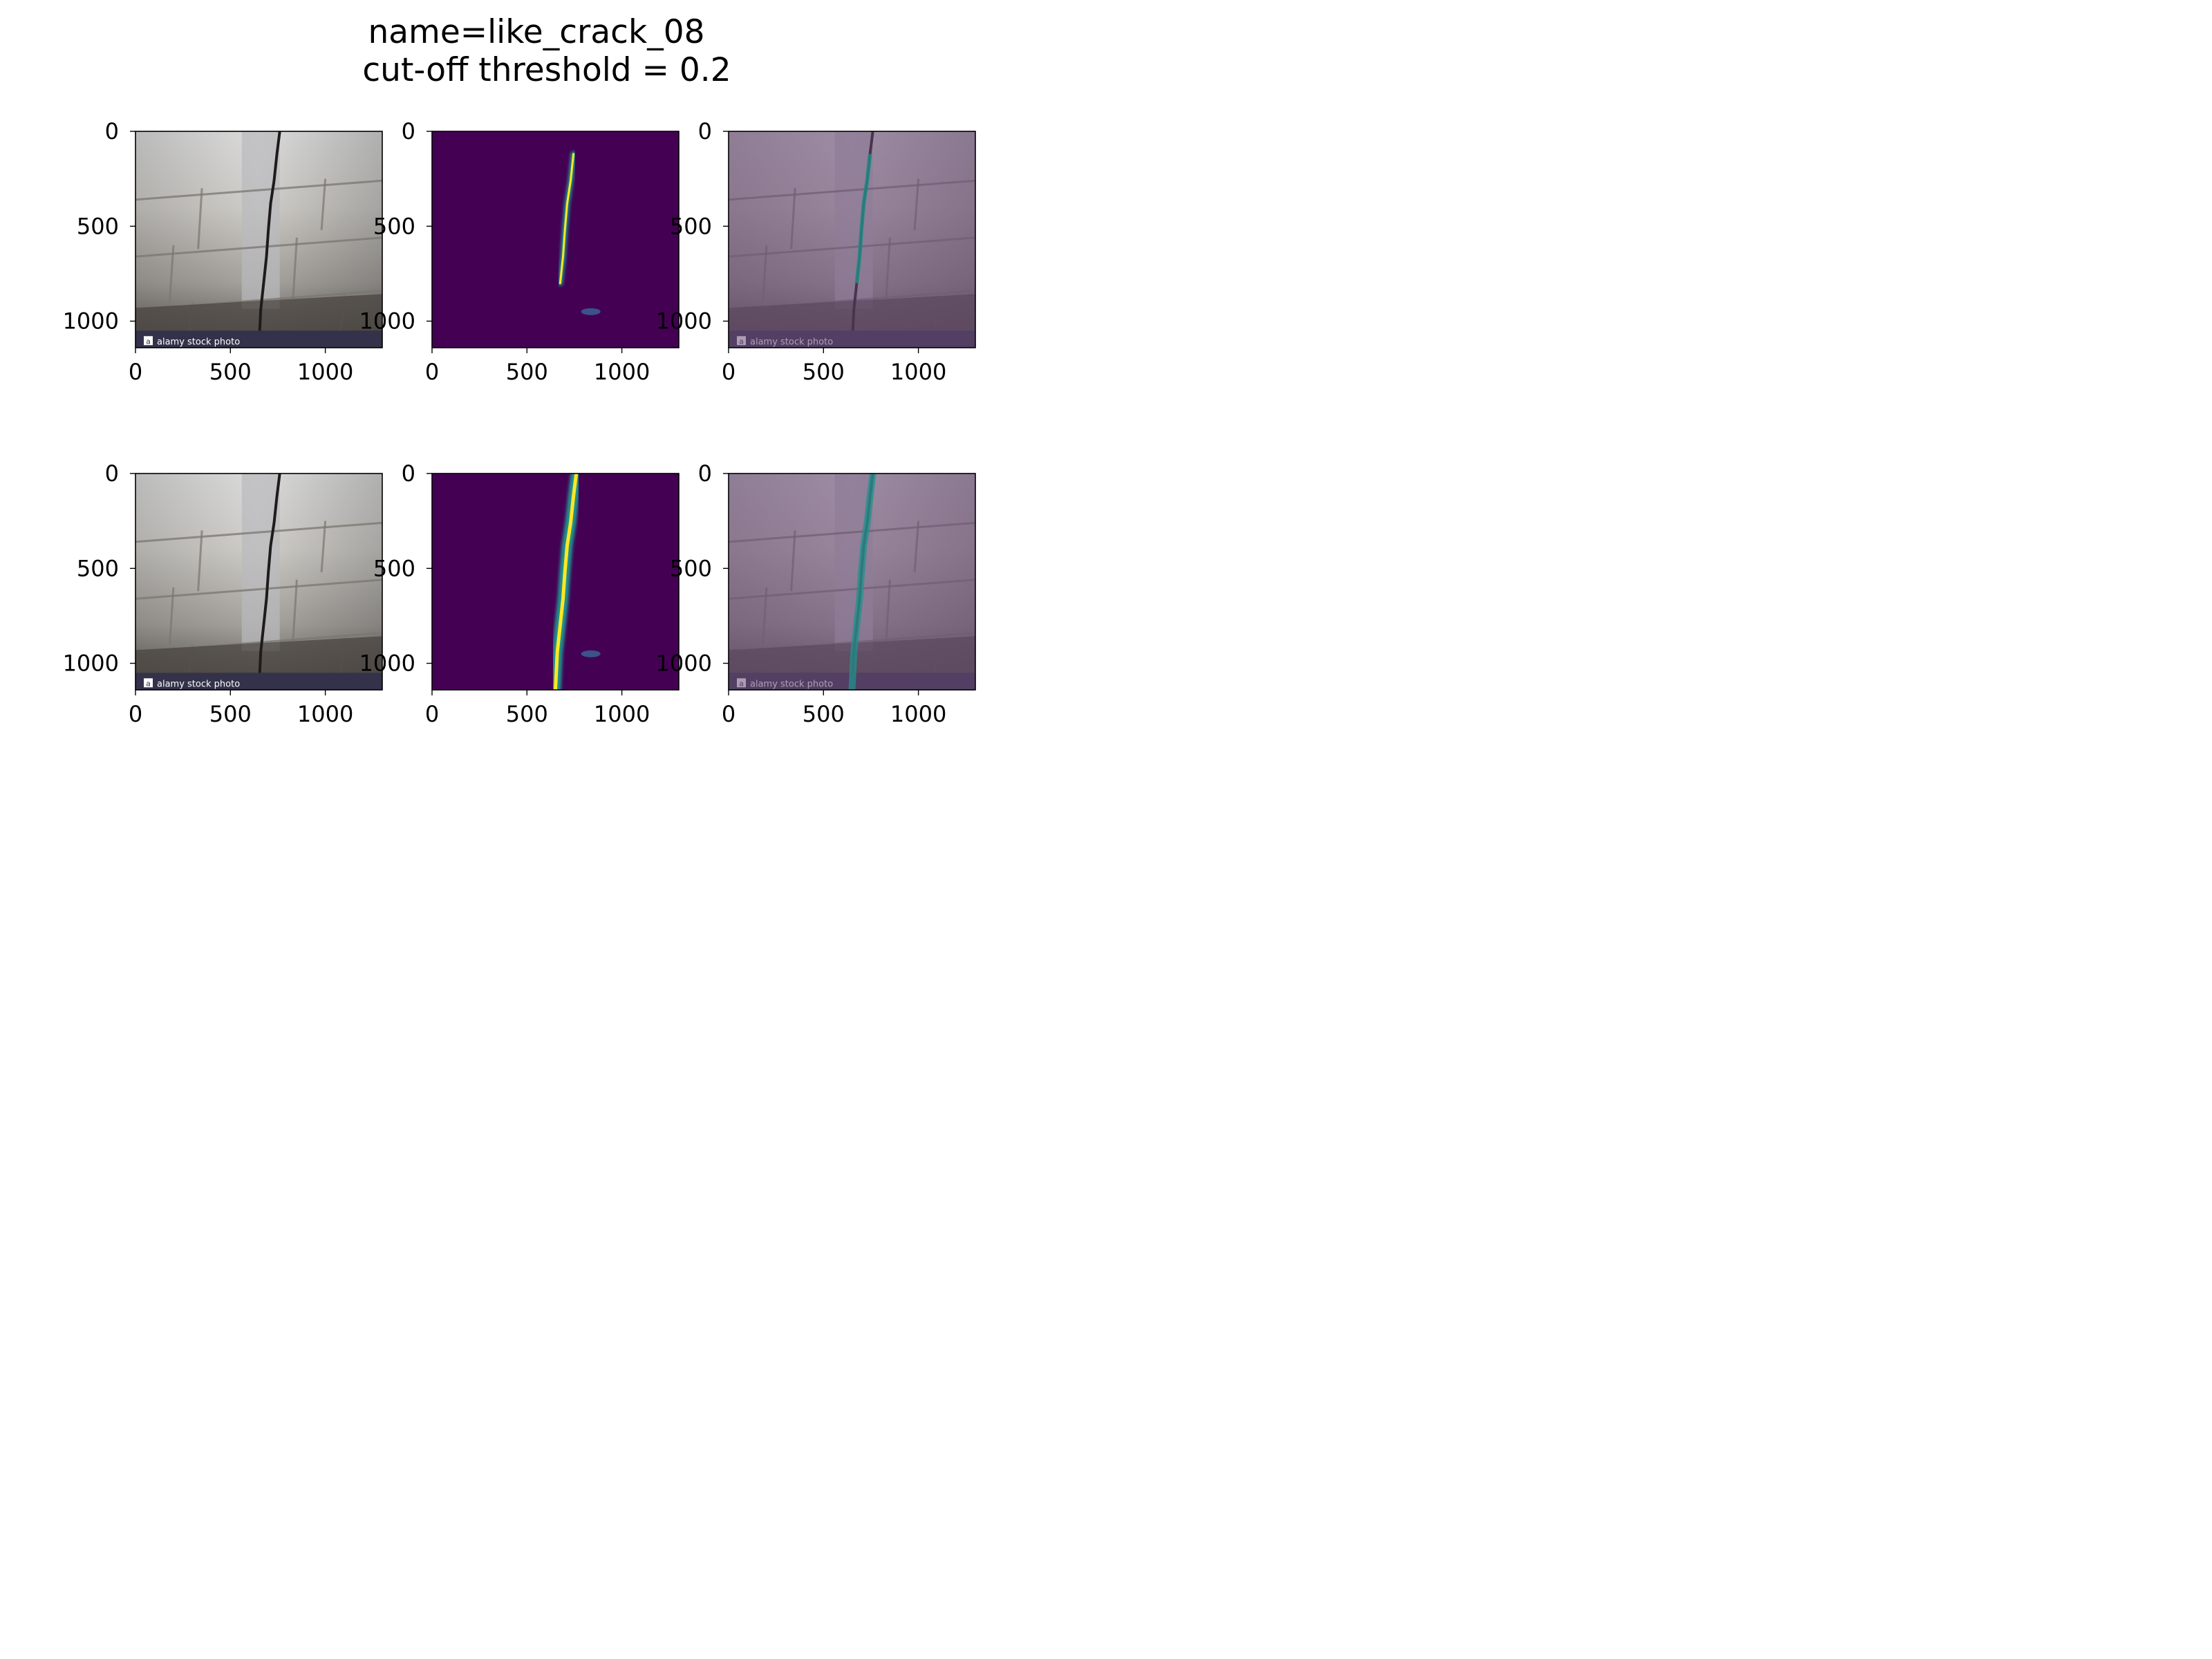  I want to click on subplot-r1-c1: 0 500 1000 0 500 1000, so click(519, 593).